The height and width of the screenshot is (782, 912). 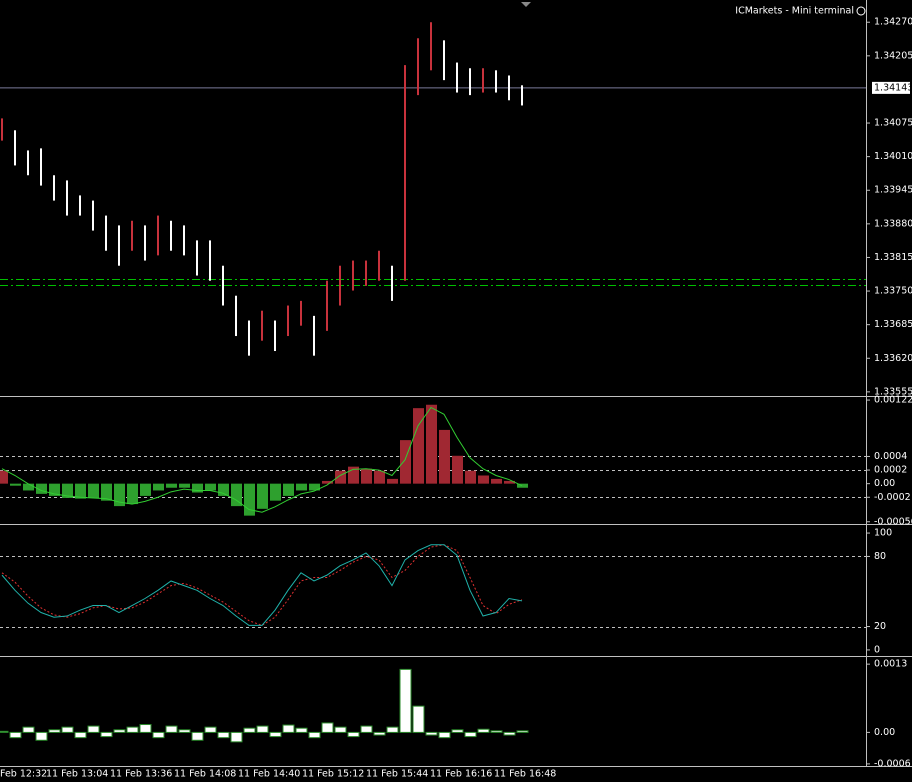 I want to click on time-label: 11 Feb 16:48, so click(x=525, y=774).